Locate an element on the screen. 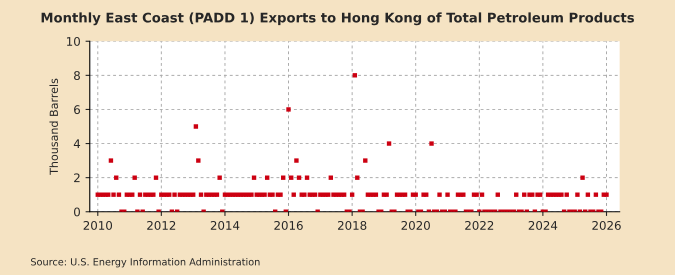 This screenshot has height=275, width=675. y-axis-title: Thousand Barrels is located at coordinates (53, 126).